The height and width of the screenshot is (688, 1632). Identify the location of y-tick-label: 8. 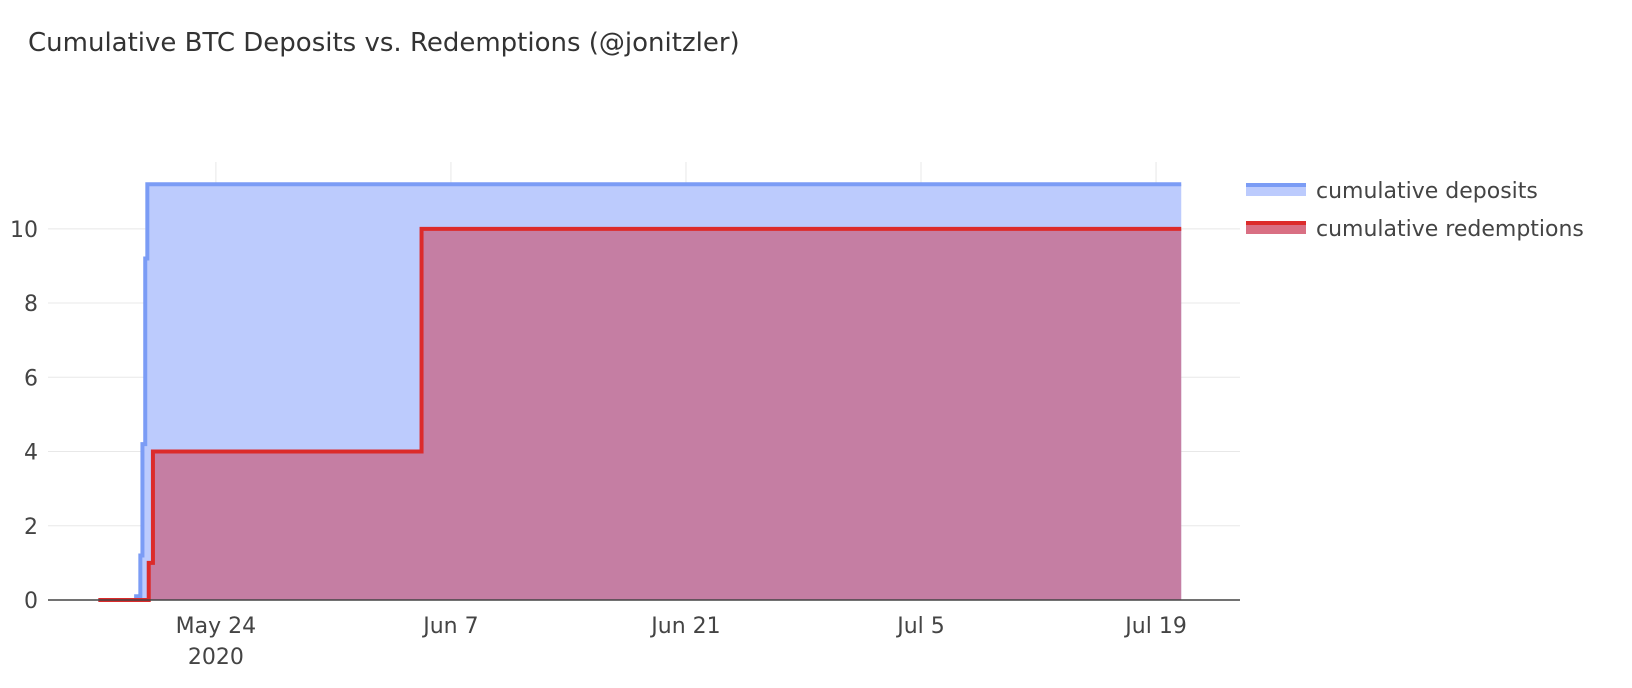
(31, 304).